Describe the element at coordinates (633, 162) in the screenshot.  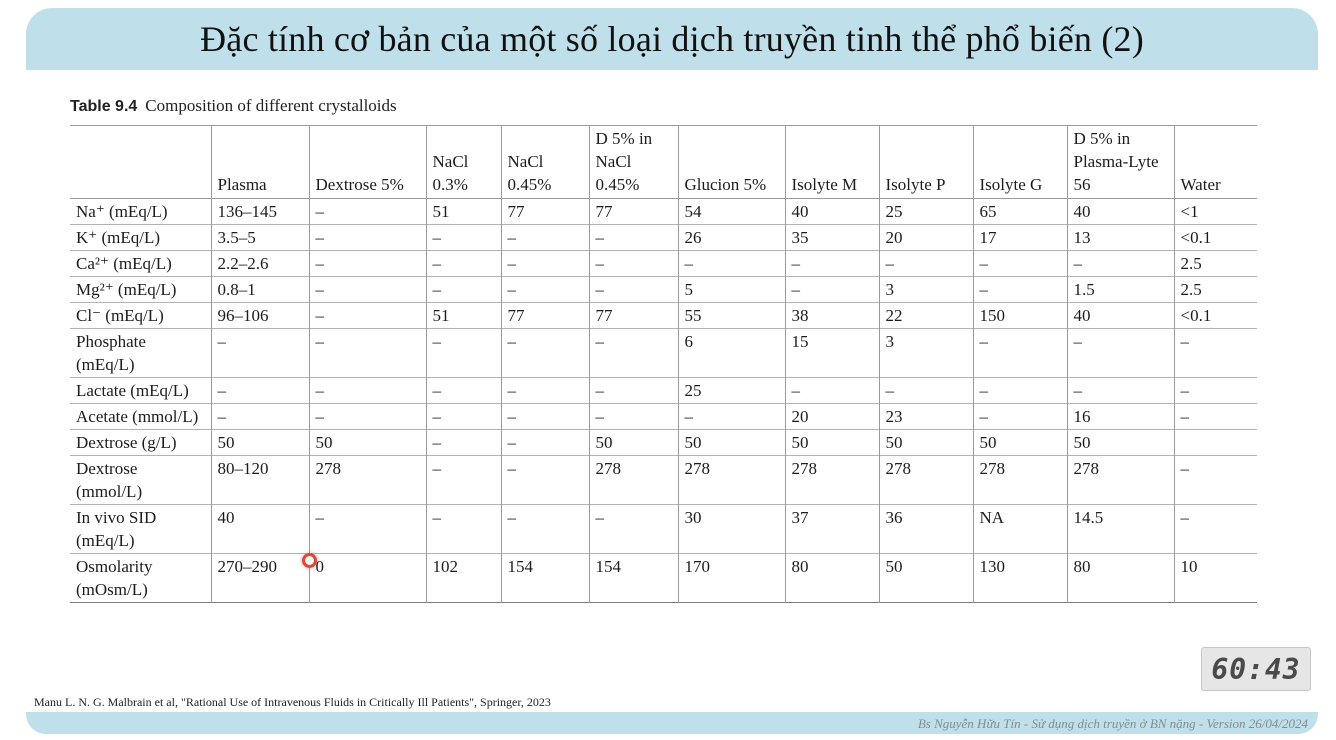
I see `header-cell: D 5% in NaCl 0.45%` at that location.